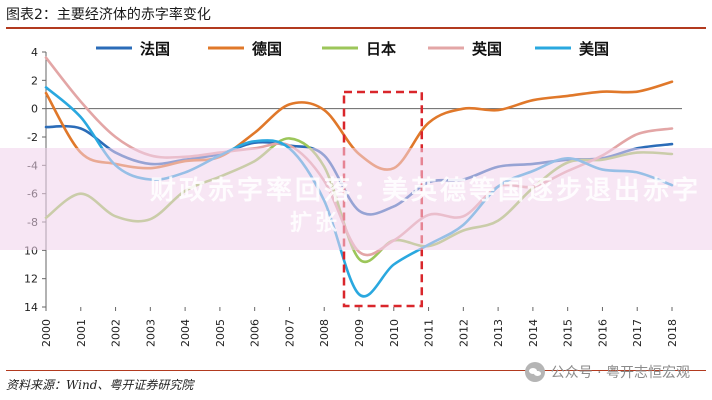 This screenshot has height=400, width=712. What do you see at coordinates (359, 333) in the screenshot?
I see `x-tick-label: 2009` at bounding box center [359, 333].